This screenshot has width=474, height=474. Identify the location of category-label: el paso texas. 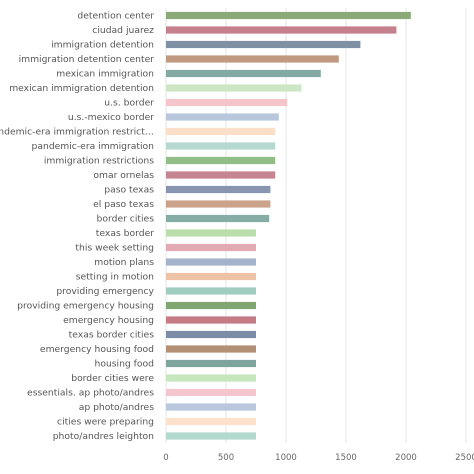
(123, 204).